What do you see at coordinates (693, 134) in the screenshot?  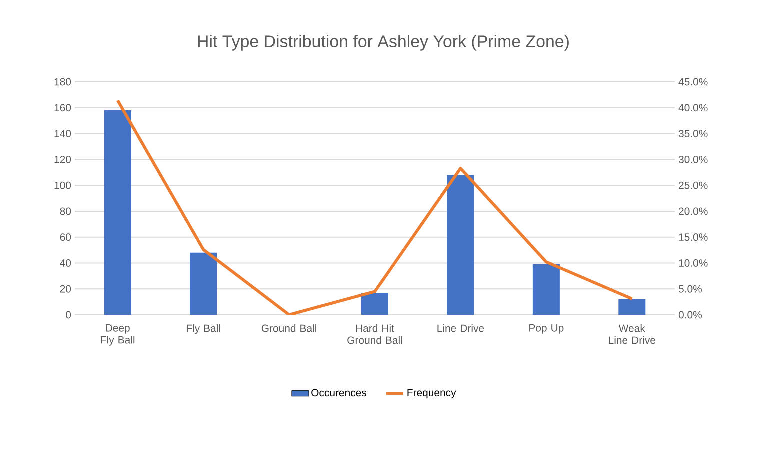 I see `y2-tick-label: 35.0%` at bounding box center [693, 134].